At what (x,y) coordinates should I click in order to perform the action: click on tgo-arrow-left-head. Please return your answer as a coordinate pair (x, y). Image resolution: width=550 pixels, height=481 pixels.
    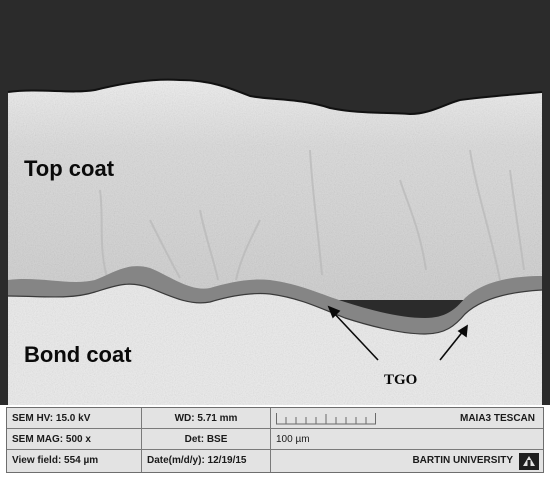
    Looking at the image, I should click on (334, 312).